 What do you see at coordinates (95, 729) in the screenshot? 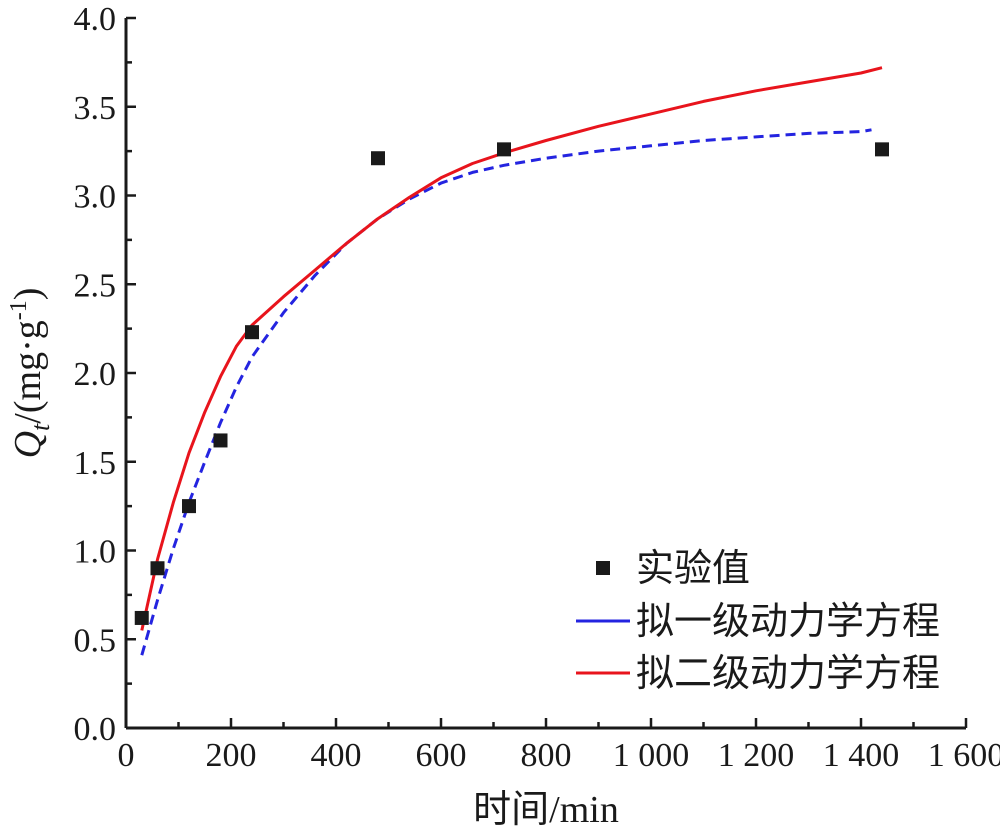
I see `y-tick-label: 0.0` at bounding box center [95, 729].